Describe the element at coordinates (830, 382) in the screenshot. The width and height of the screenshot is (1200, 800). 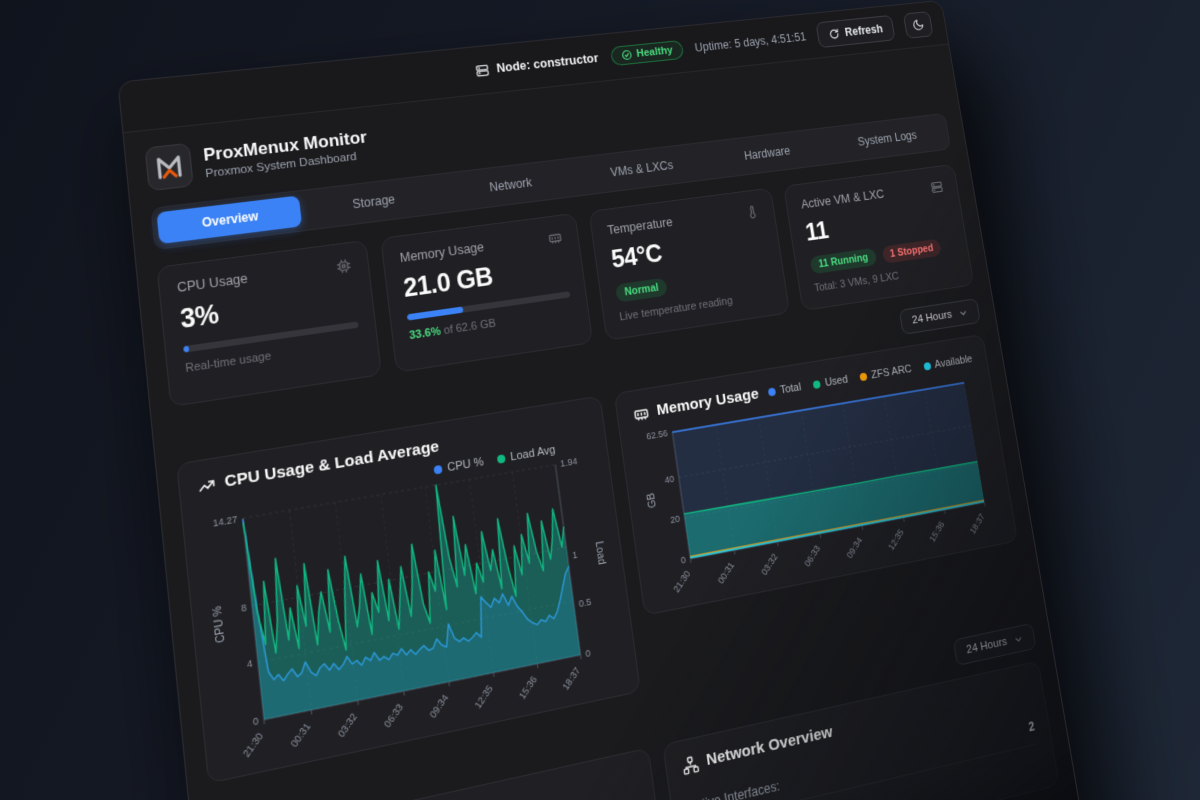
I see `legend-used: Used` at that location.